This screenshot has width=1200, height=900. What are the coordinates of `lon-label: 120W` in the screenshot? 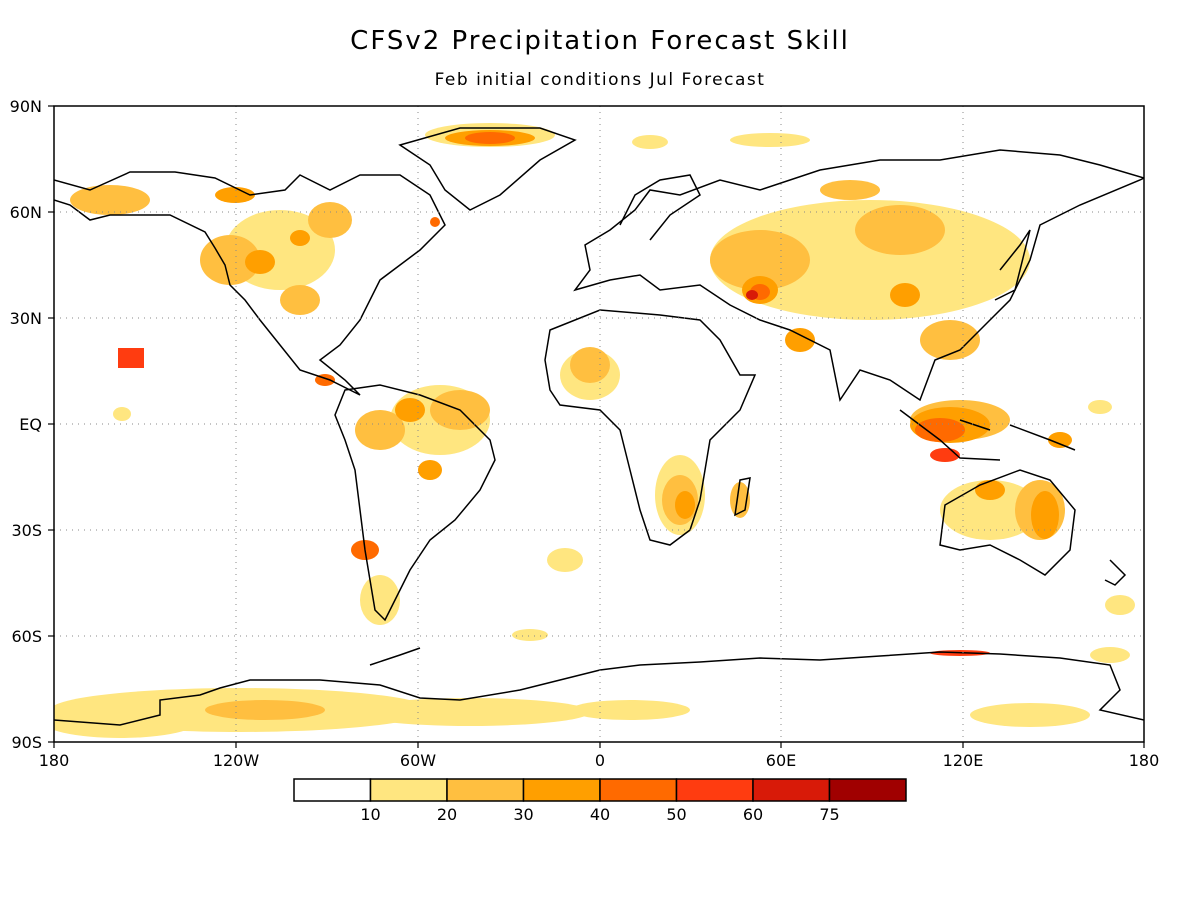 It's located at (236, 760).